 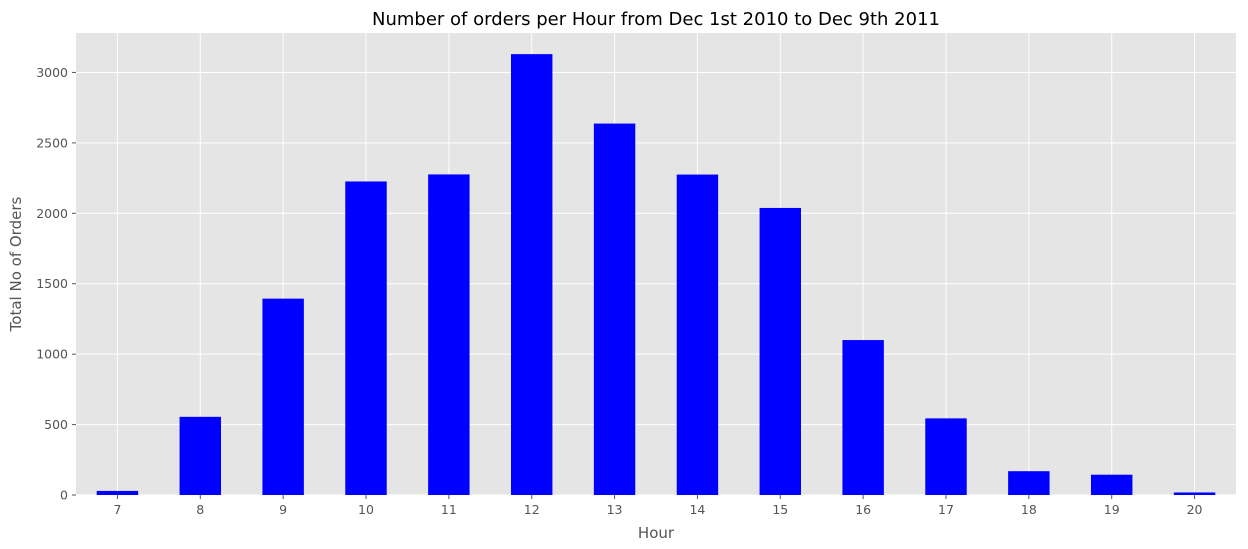 What do you see at coordinates (56, 424) in the screenshot?
I see `y-tick-label: 500` at bounding box center [56, 424].